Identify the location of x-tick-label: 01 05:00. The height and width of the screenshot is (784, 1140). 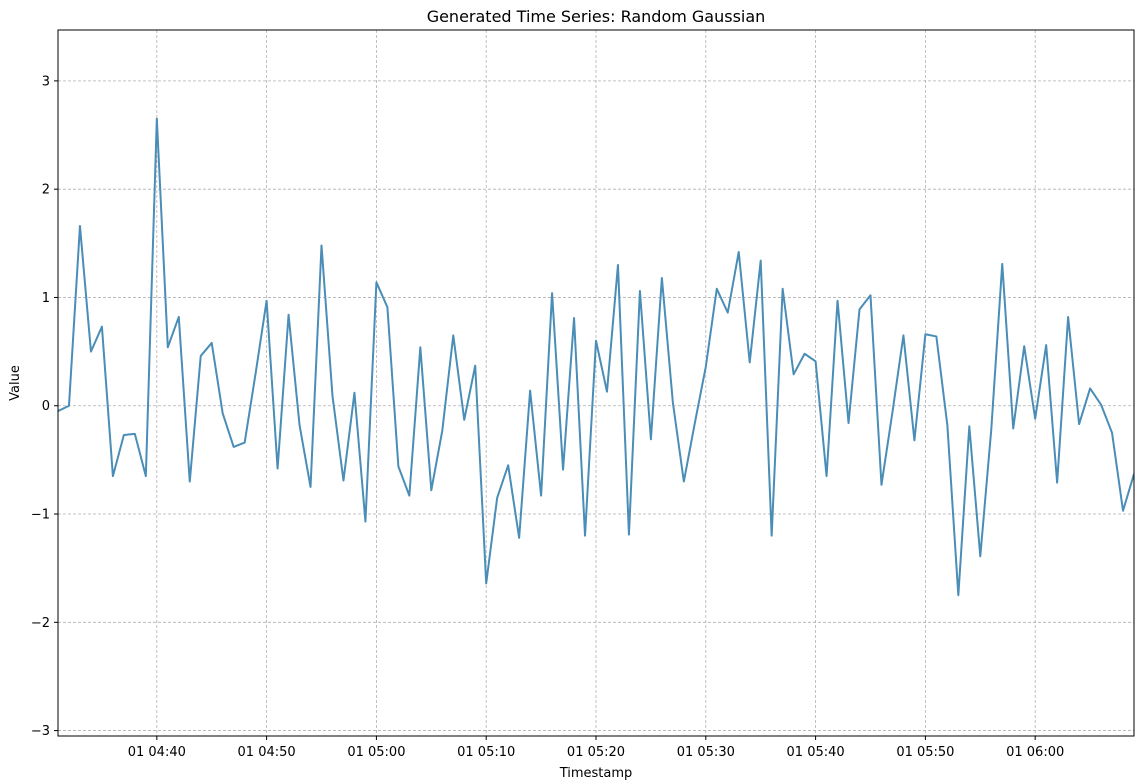
(376, 752).